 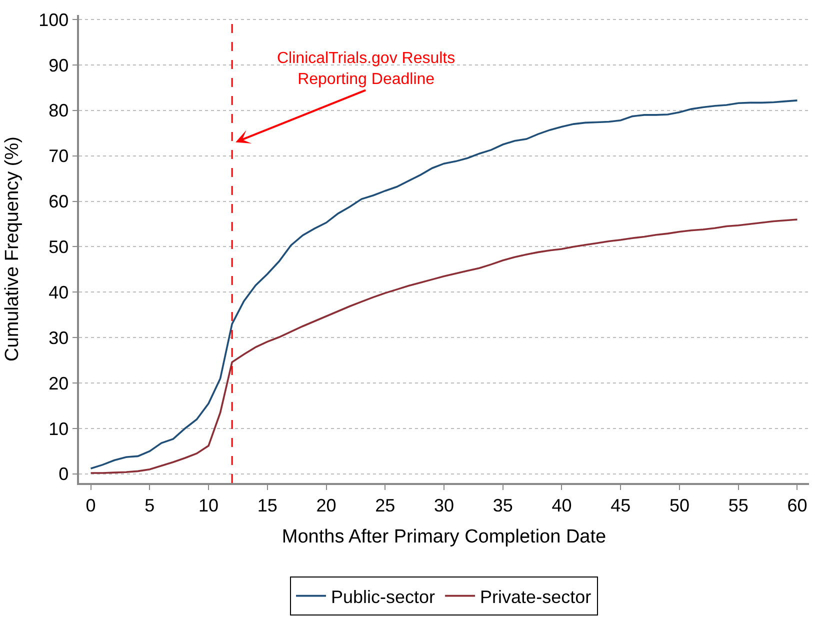 What do you see at coordinates (562, 505) in the screenshot?
I see `x-tick-label: 40` at bounding box center [562, 505].